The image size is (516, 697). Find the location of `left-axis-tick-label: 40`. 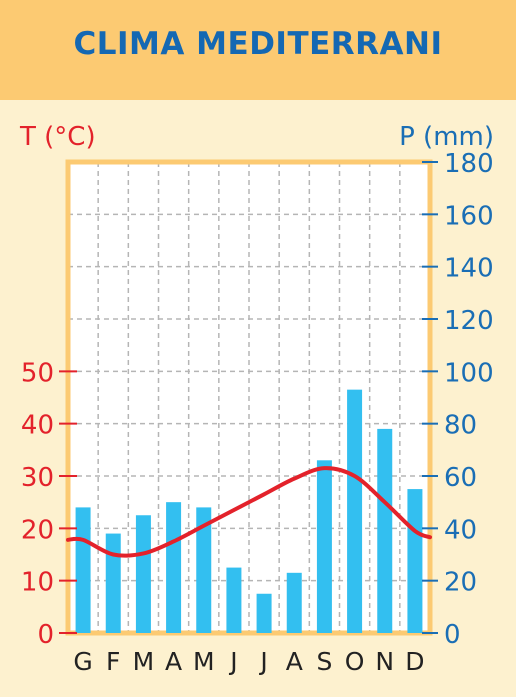

left-axis-tick-label: 40 is located at coordinates (37, 426).